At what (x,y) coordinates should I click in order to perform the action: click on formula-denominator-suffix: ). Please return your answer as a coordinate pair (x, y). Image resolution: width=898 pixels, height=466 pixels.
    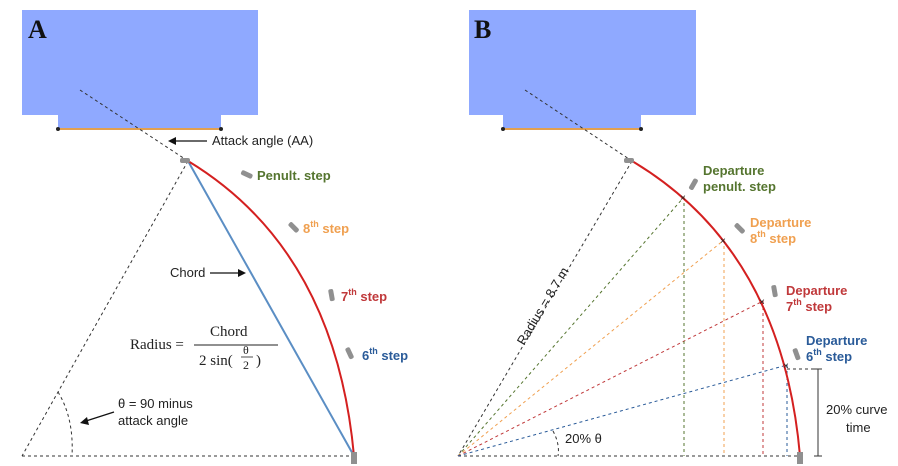
    Looking at the image, I should click on (258, 361).